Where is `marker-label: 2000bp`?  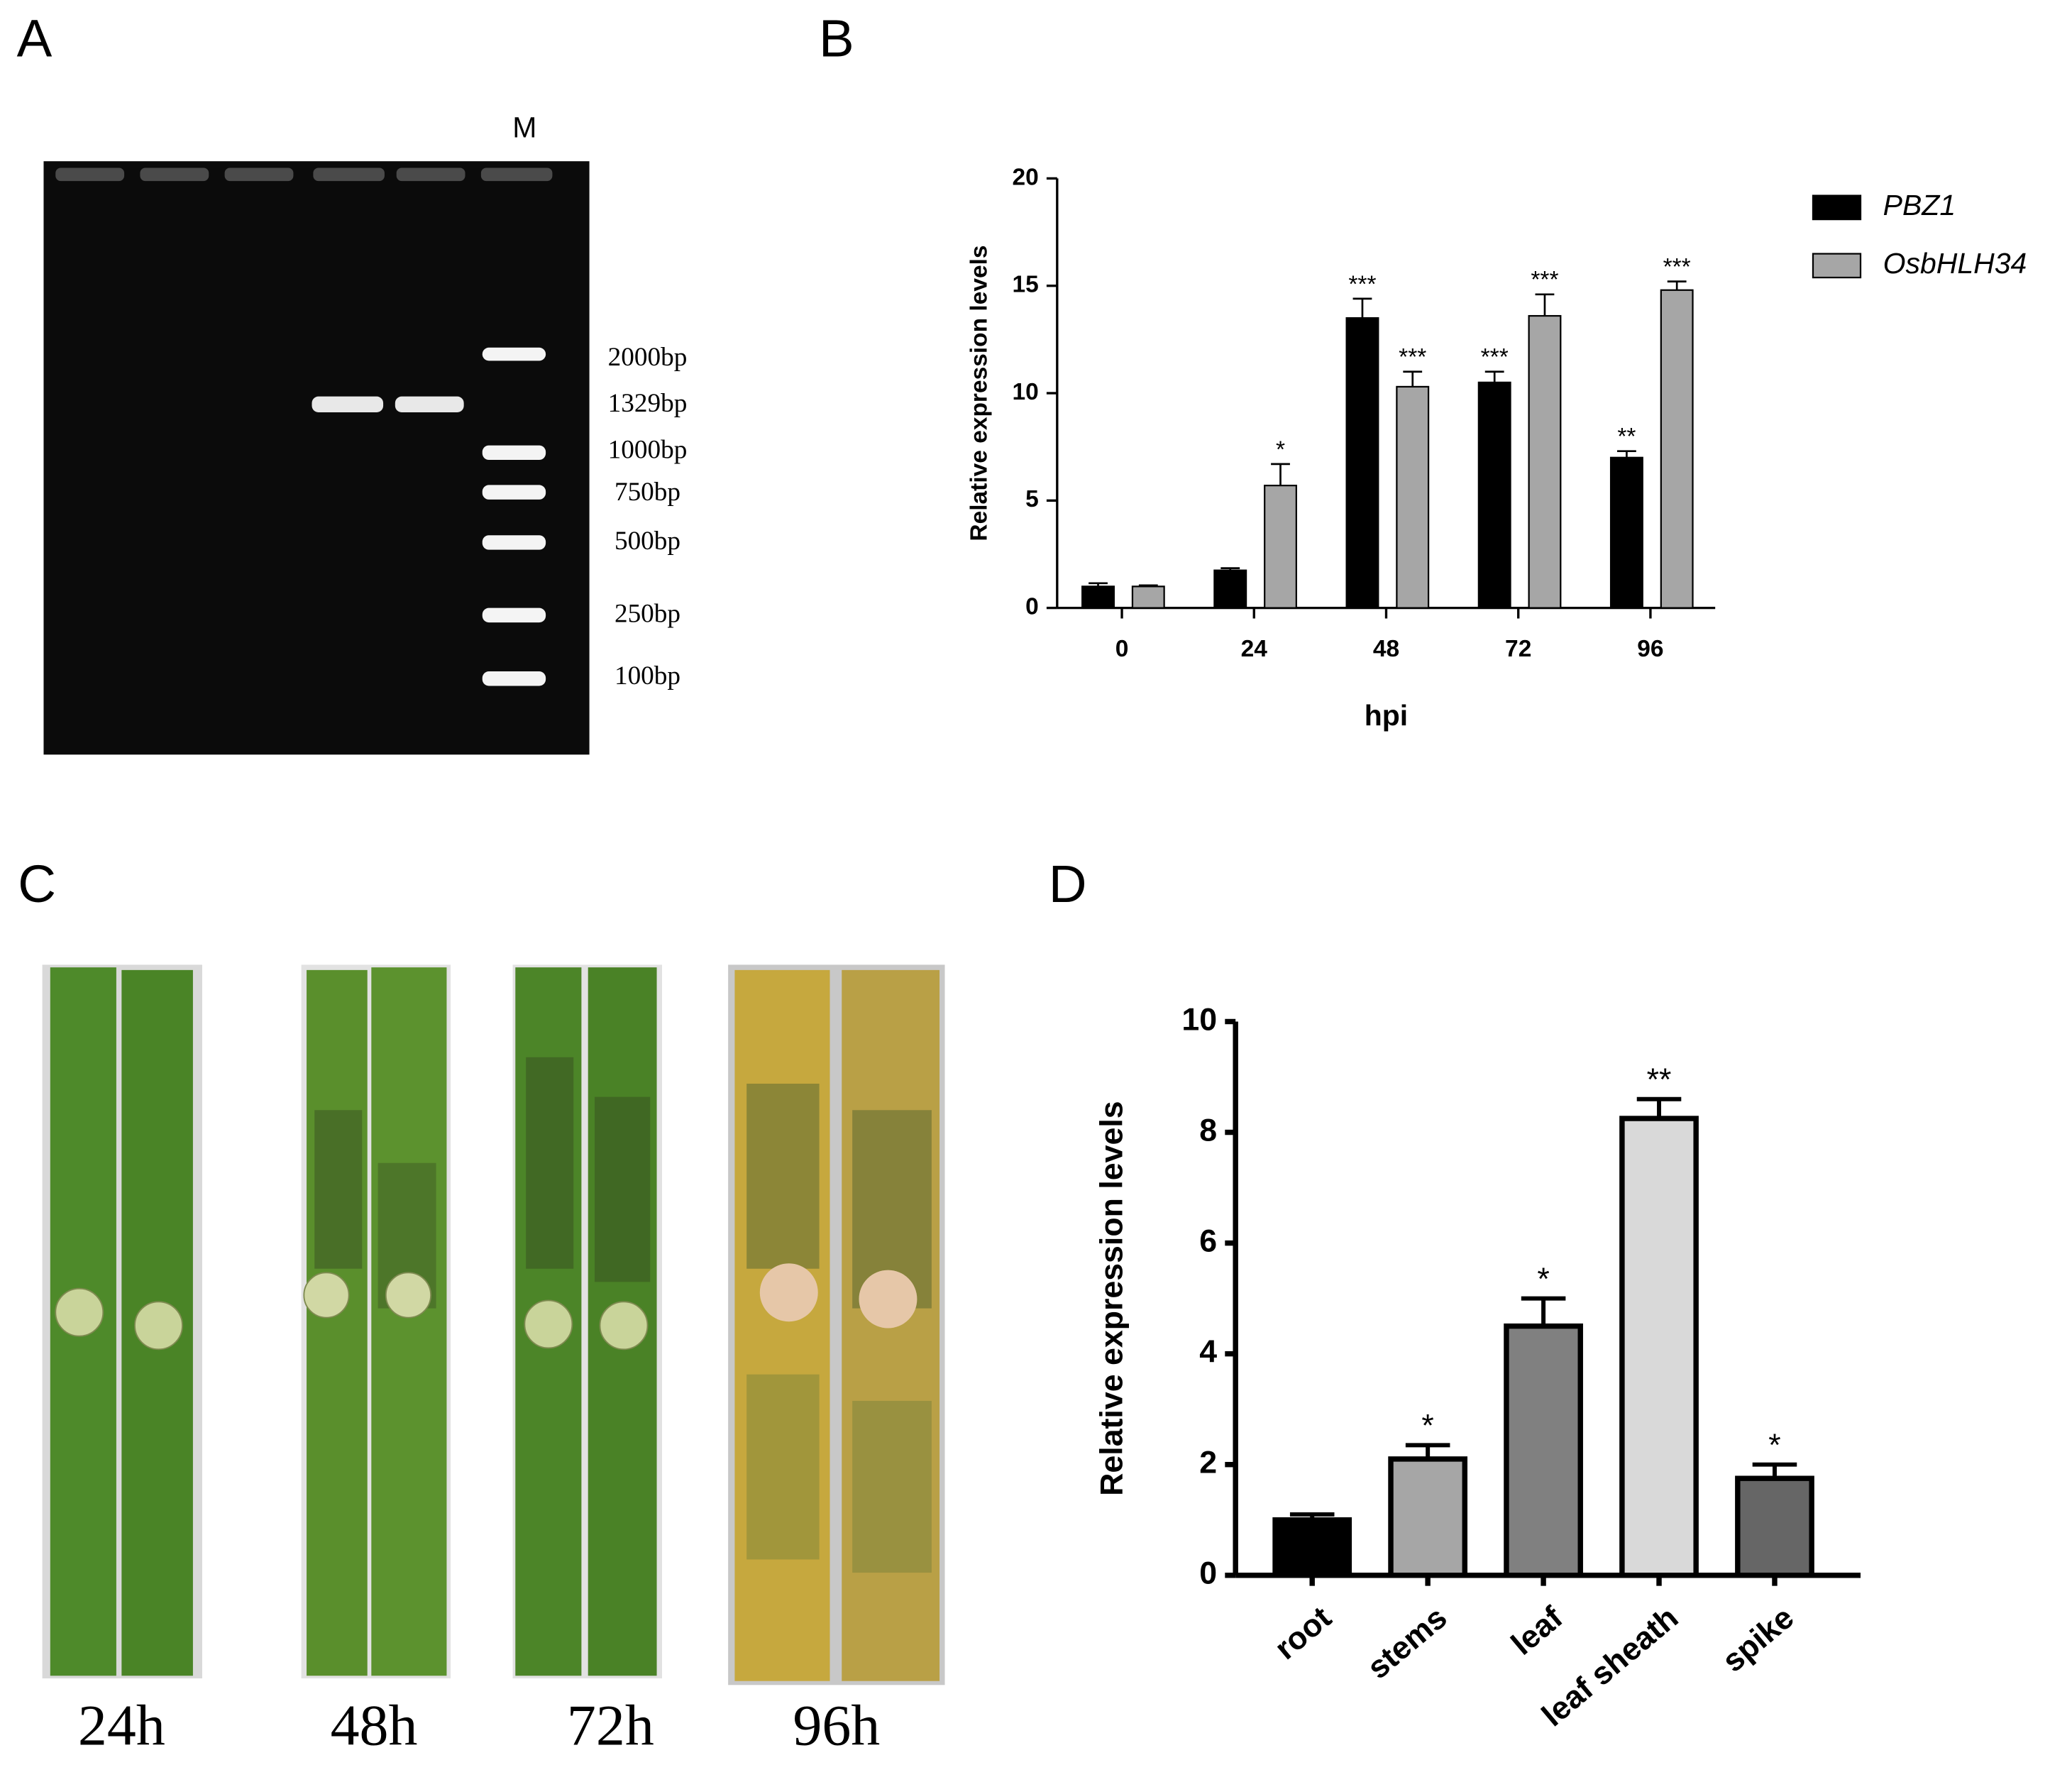 marker-label: 2000bp is located at coordinates (648, 358).